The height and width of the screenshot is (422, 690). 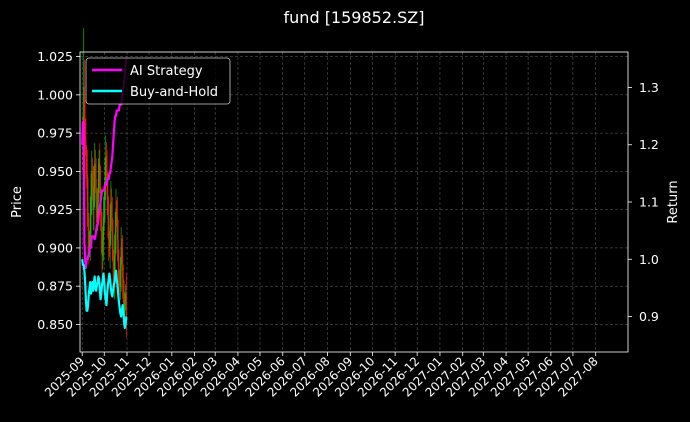 I want to click on legend-label-ai-strategy: AI Strategy, so click(x=166, y=71).